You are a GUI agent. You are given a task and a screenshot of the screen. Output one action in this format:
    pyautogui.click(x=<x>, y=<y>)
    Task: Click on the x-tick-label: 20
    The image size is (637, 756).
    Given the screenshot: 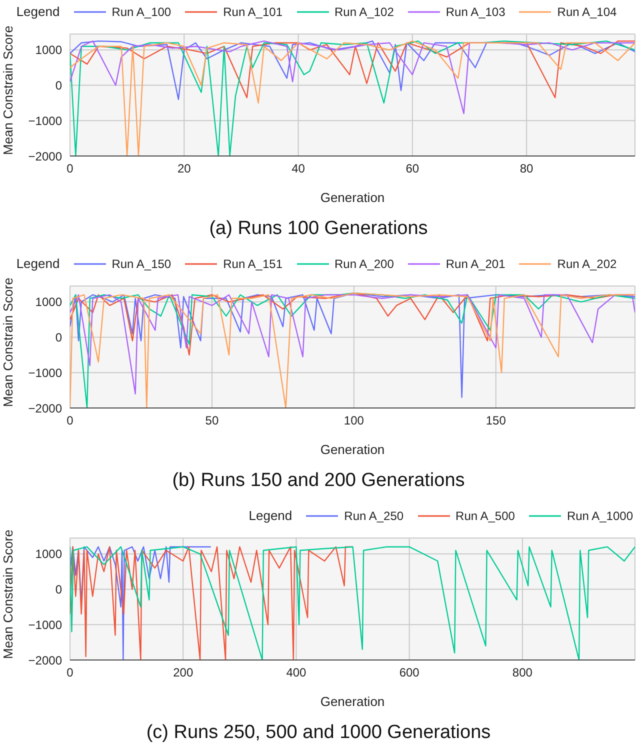 What is the action you would take?
    pyautogui.click(x=184, y=169)
    